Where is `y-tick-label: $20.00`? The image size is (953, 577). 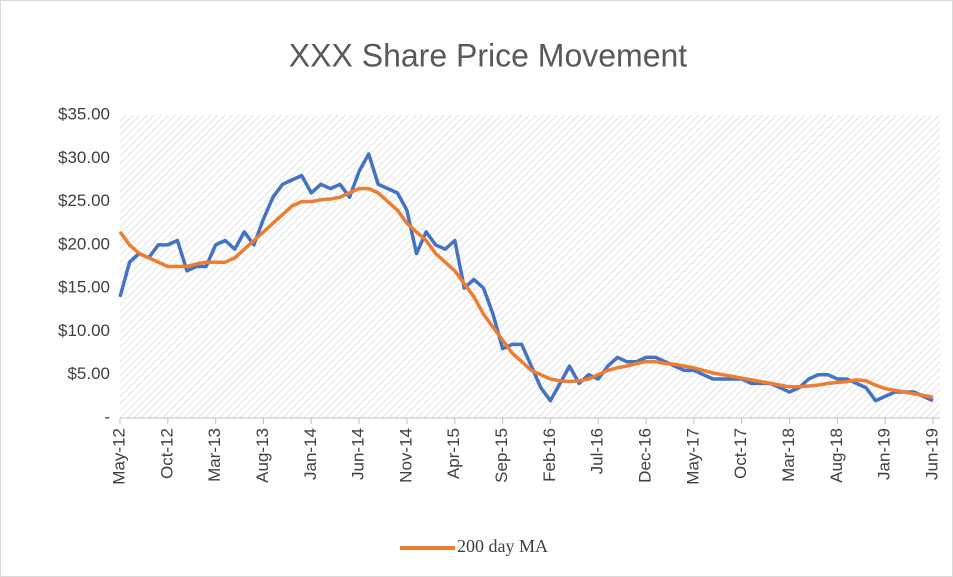 y-tick-label: $20.00 is located at coordinates (84, 243).